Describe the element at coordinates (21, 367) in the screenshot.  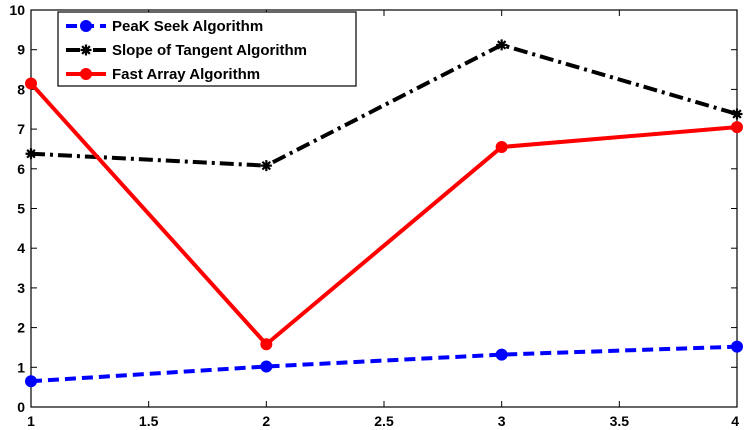
I see `y-tick-label: 1` at that location.